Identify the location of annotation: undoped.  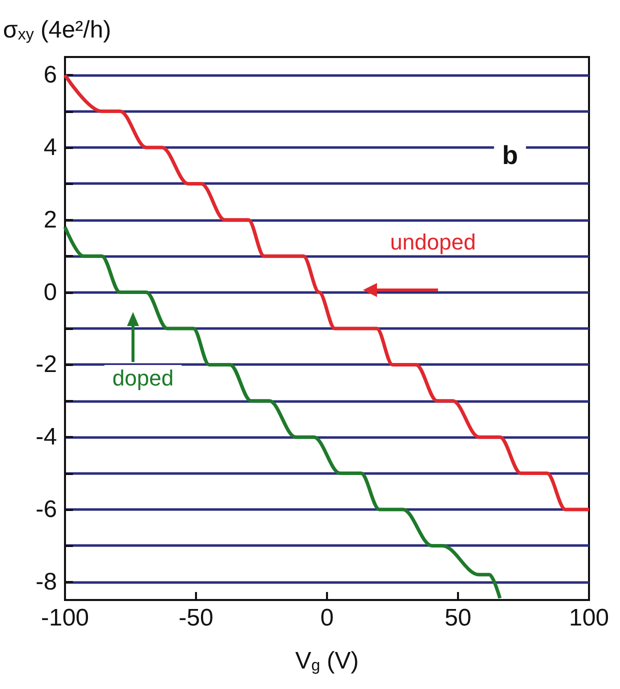
(433, 242).